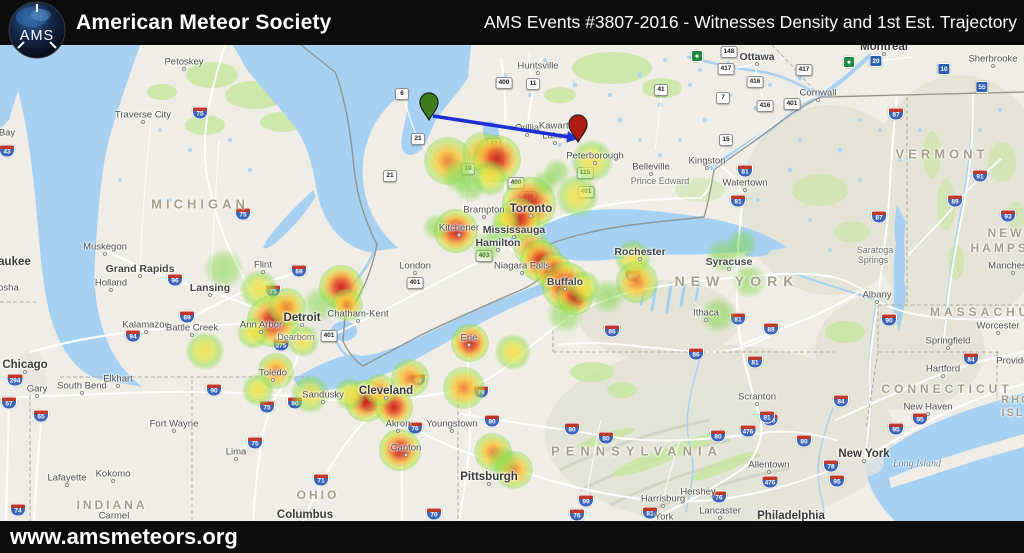  I want to click on interstate-shield-94: 94, so click(133, 336).